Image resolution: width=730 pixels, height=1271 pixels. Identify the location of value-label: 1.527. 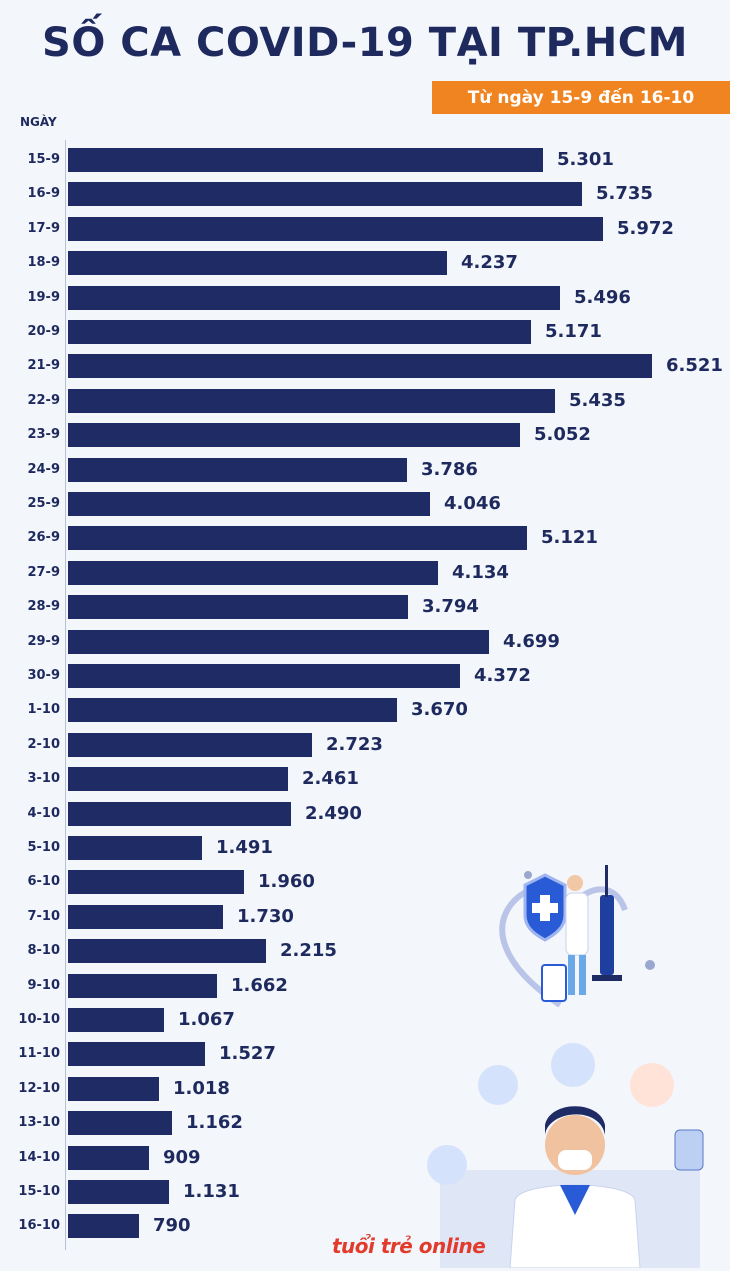
(247, 1054).